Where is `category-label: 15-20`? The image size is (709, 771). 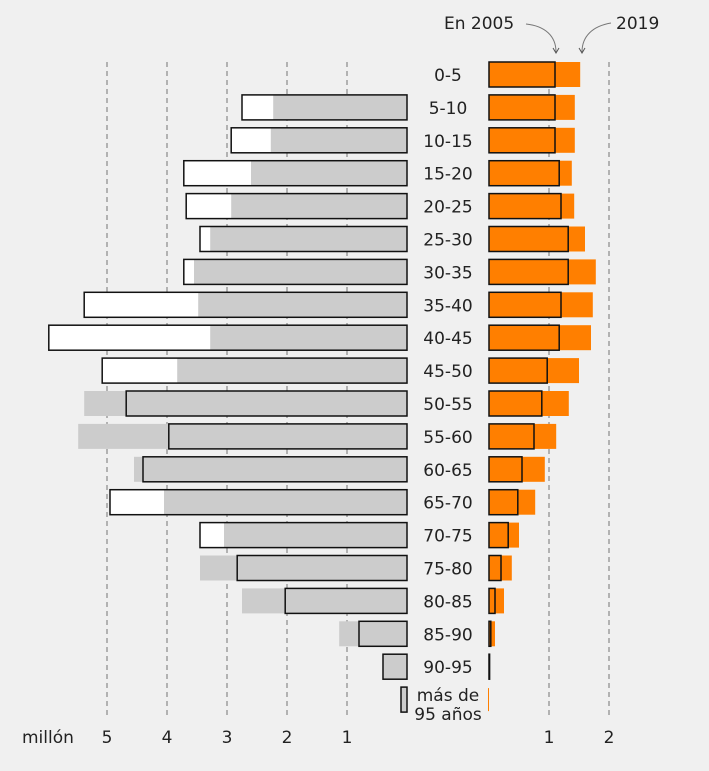
category-label: 15-20 is located at coordinates (447, 175).